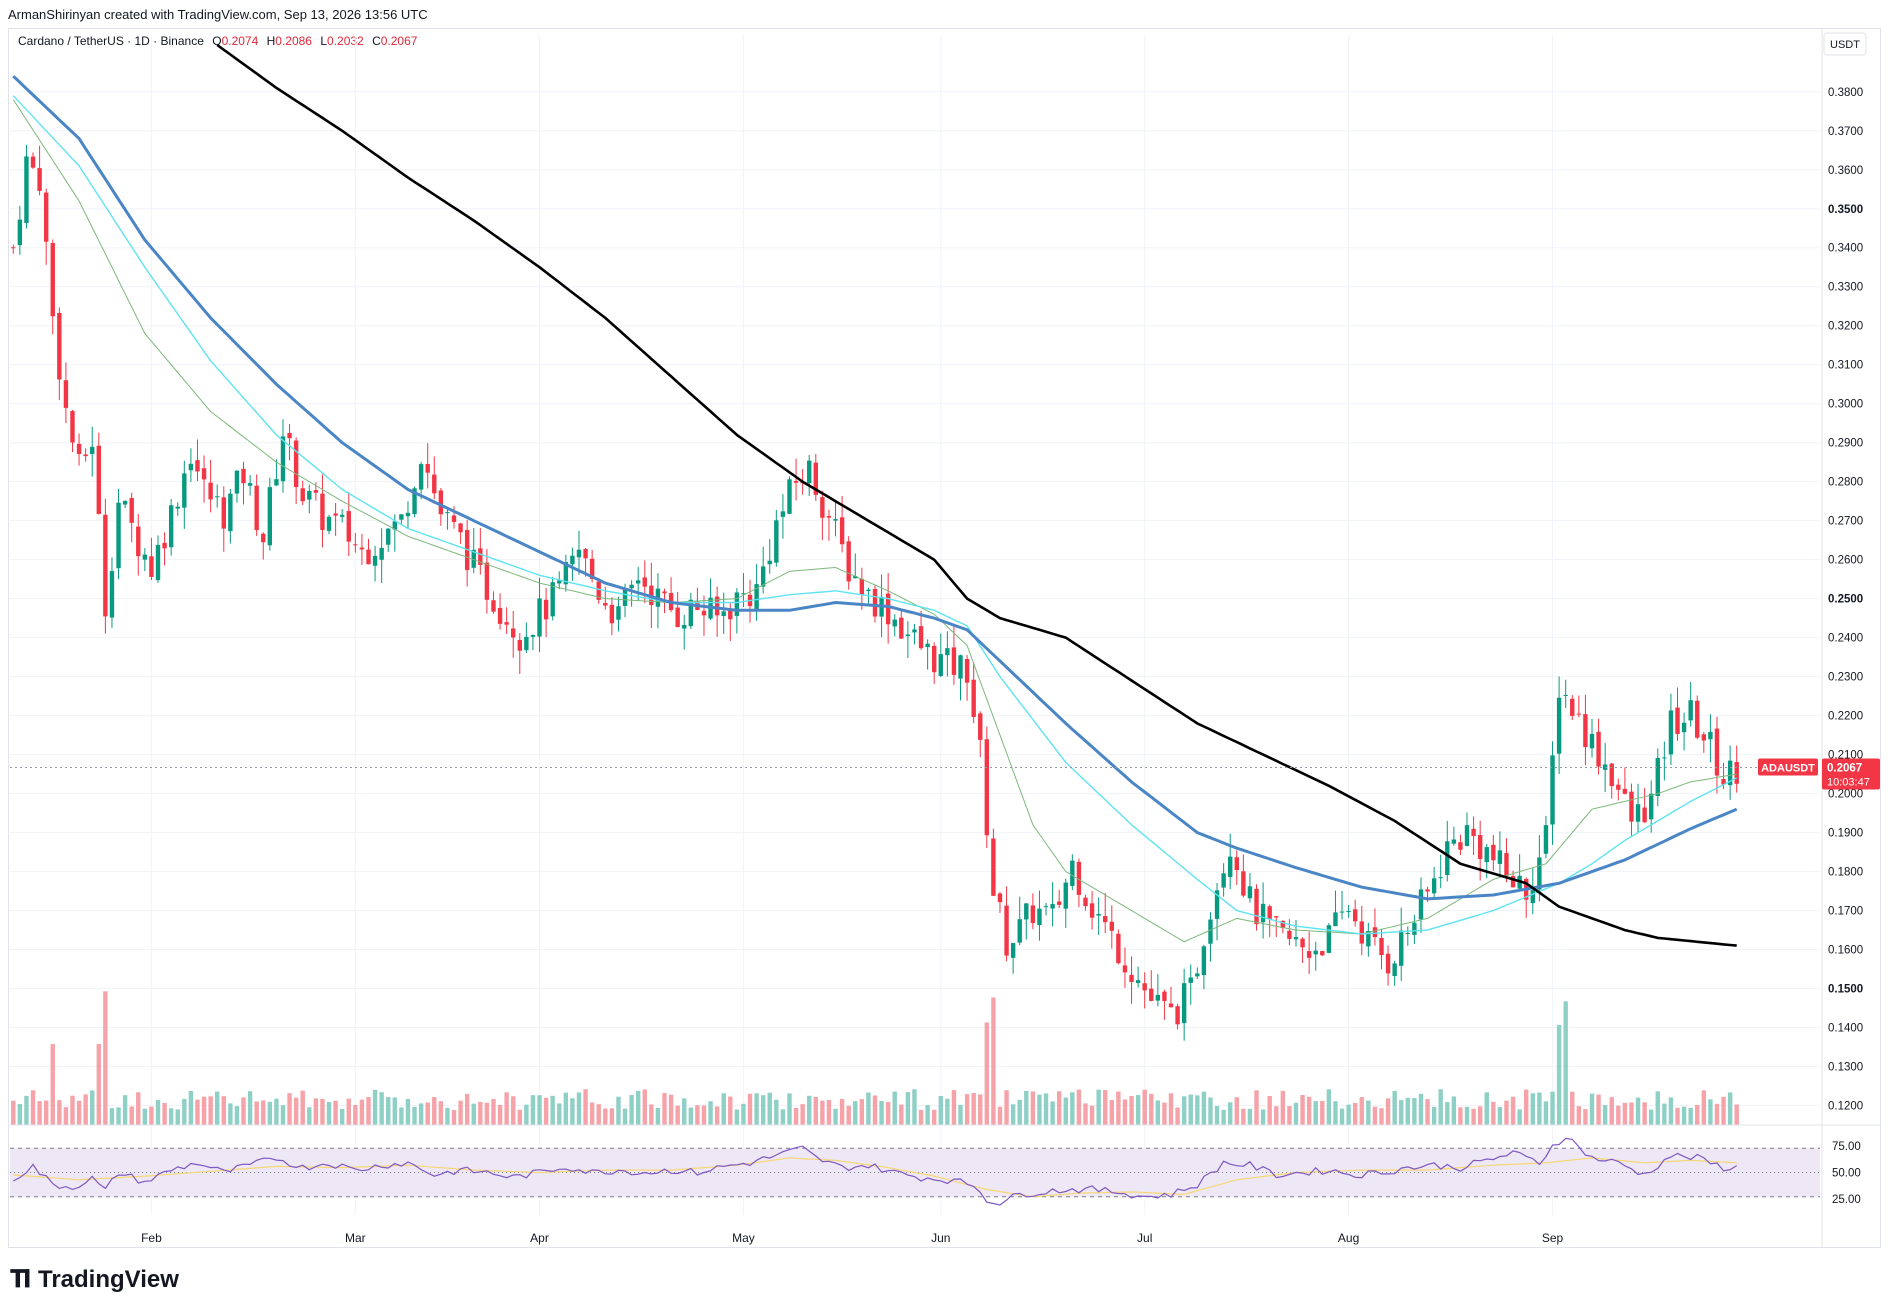 This screenshot has height=1311, width=1893. What do you see at coordinates (54, 14) in the screenshot?
I see `author-name: ArmanShirinyan` at bounding box center [54, 14].